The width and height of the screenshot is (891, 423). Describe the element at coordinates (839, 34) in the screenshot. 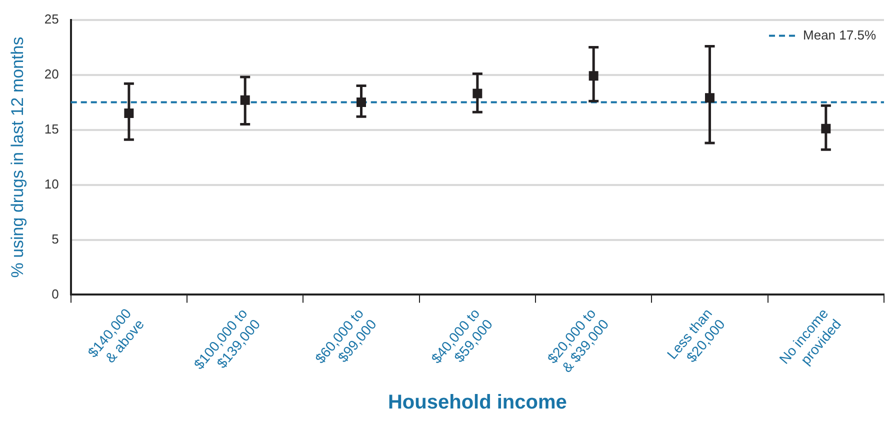

I see `legend-label: Mean 17.5%` at that location.